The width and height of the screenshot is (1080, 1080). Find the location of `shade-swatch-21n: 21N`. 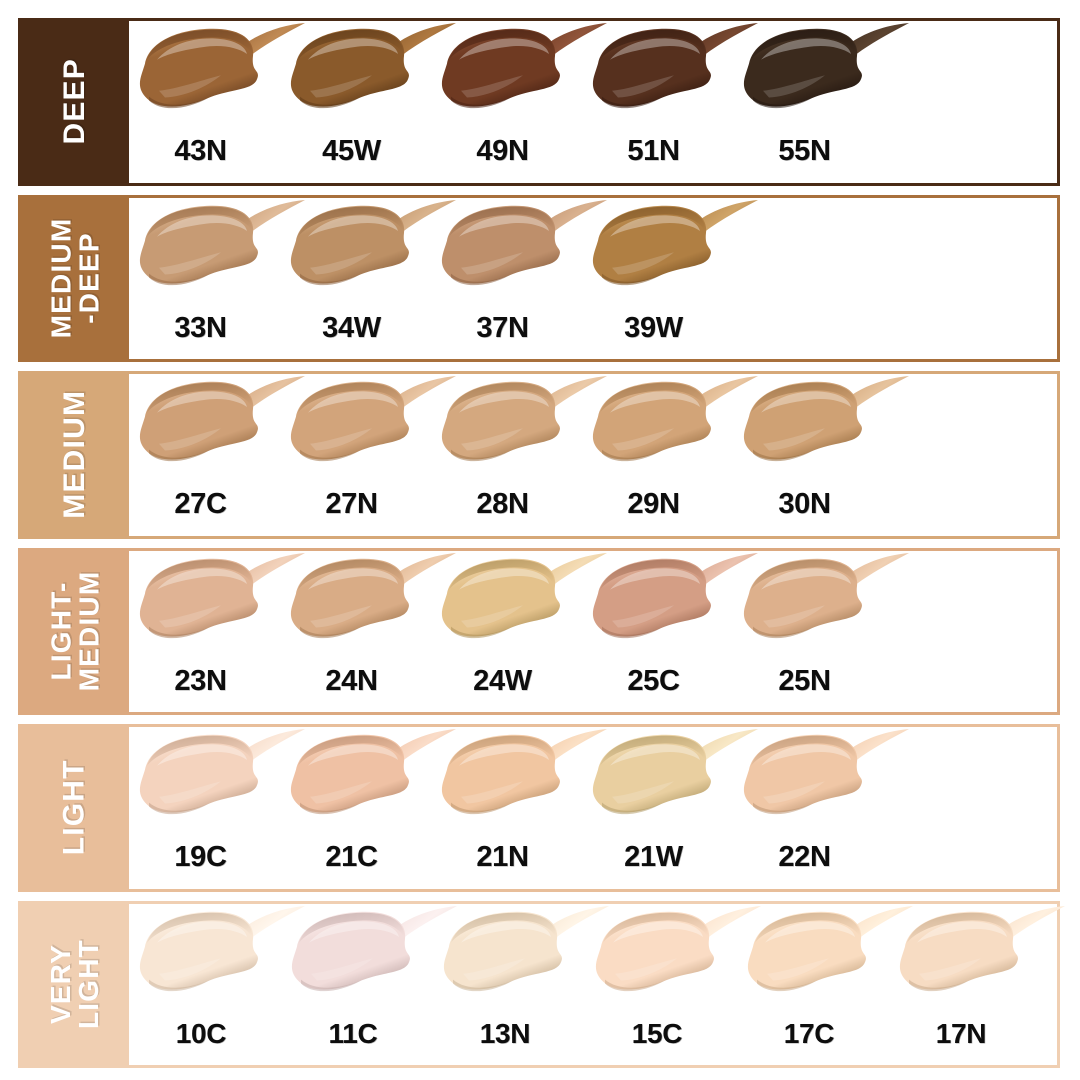

shade-swatch-21n: 21N is located at coordinates (521, 808).